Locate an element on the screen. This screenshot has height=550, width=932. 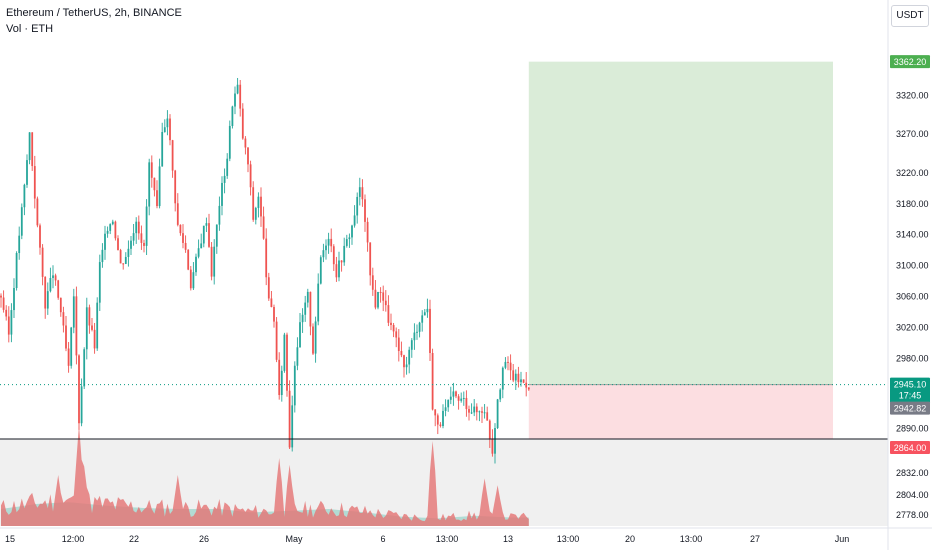
currency-button: USDT is located at coordinates (910, 16).